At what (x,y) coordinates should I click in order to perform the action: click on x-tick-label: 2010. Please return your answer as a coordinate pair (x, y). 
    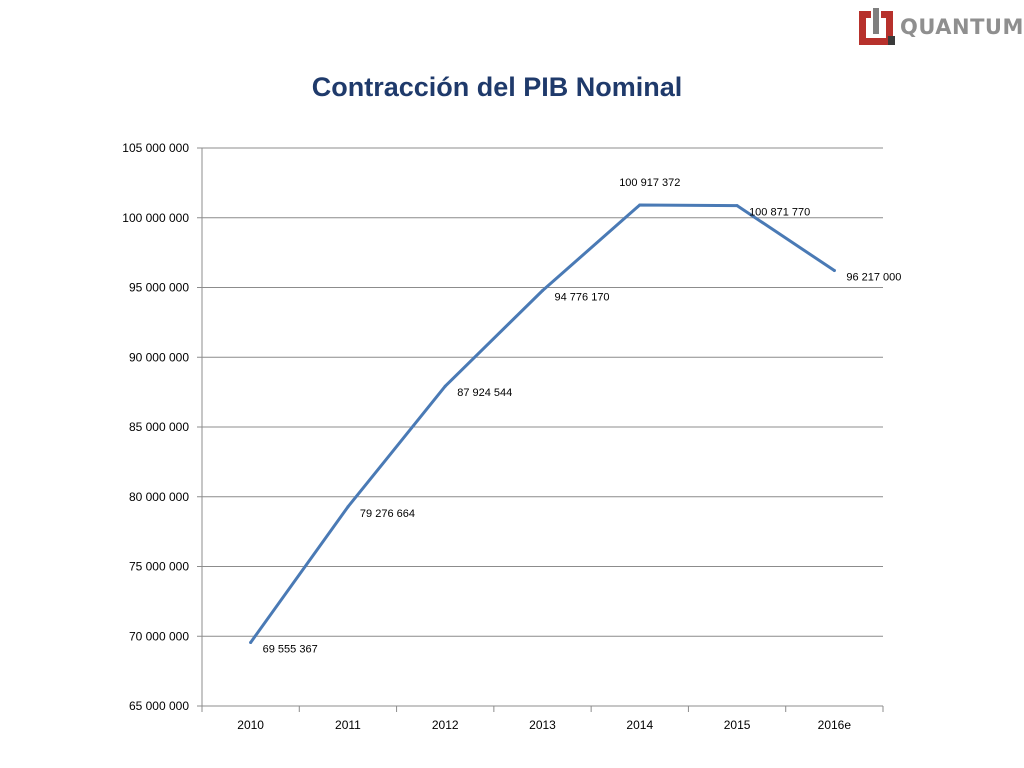
    Looking at the image, I should click on (250, 725).